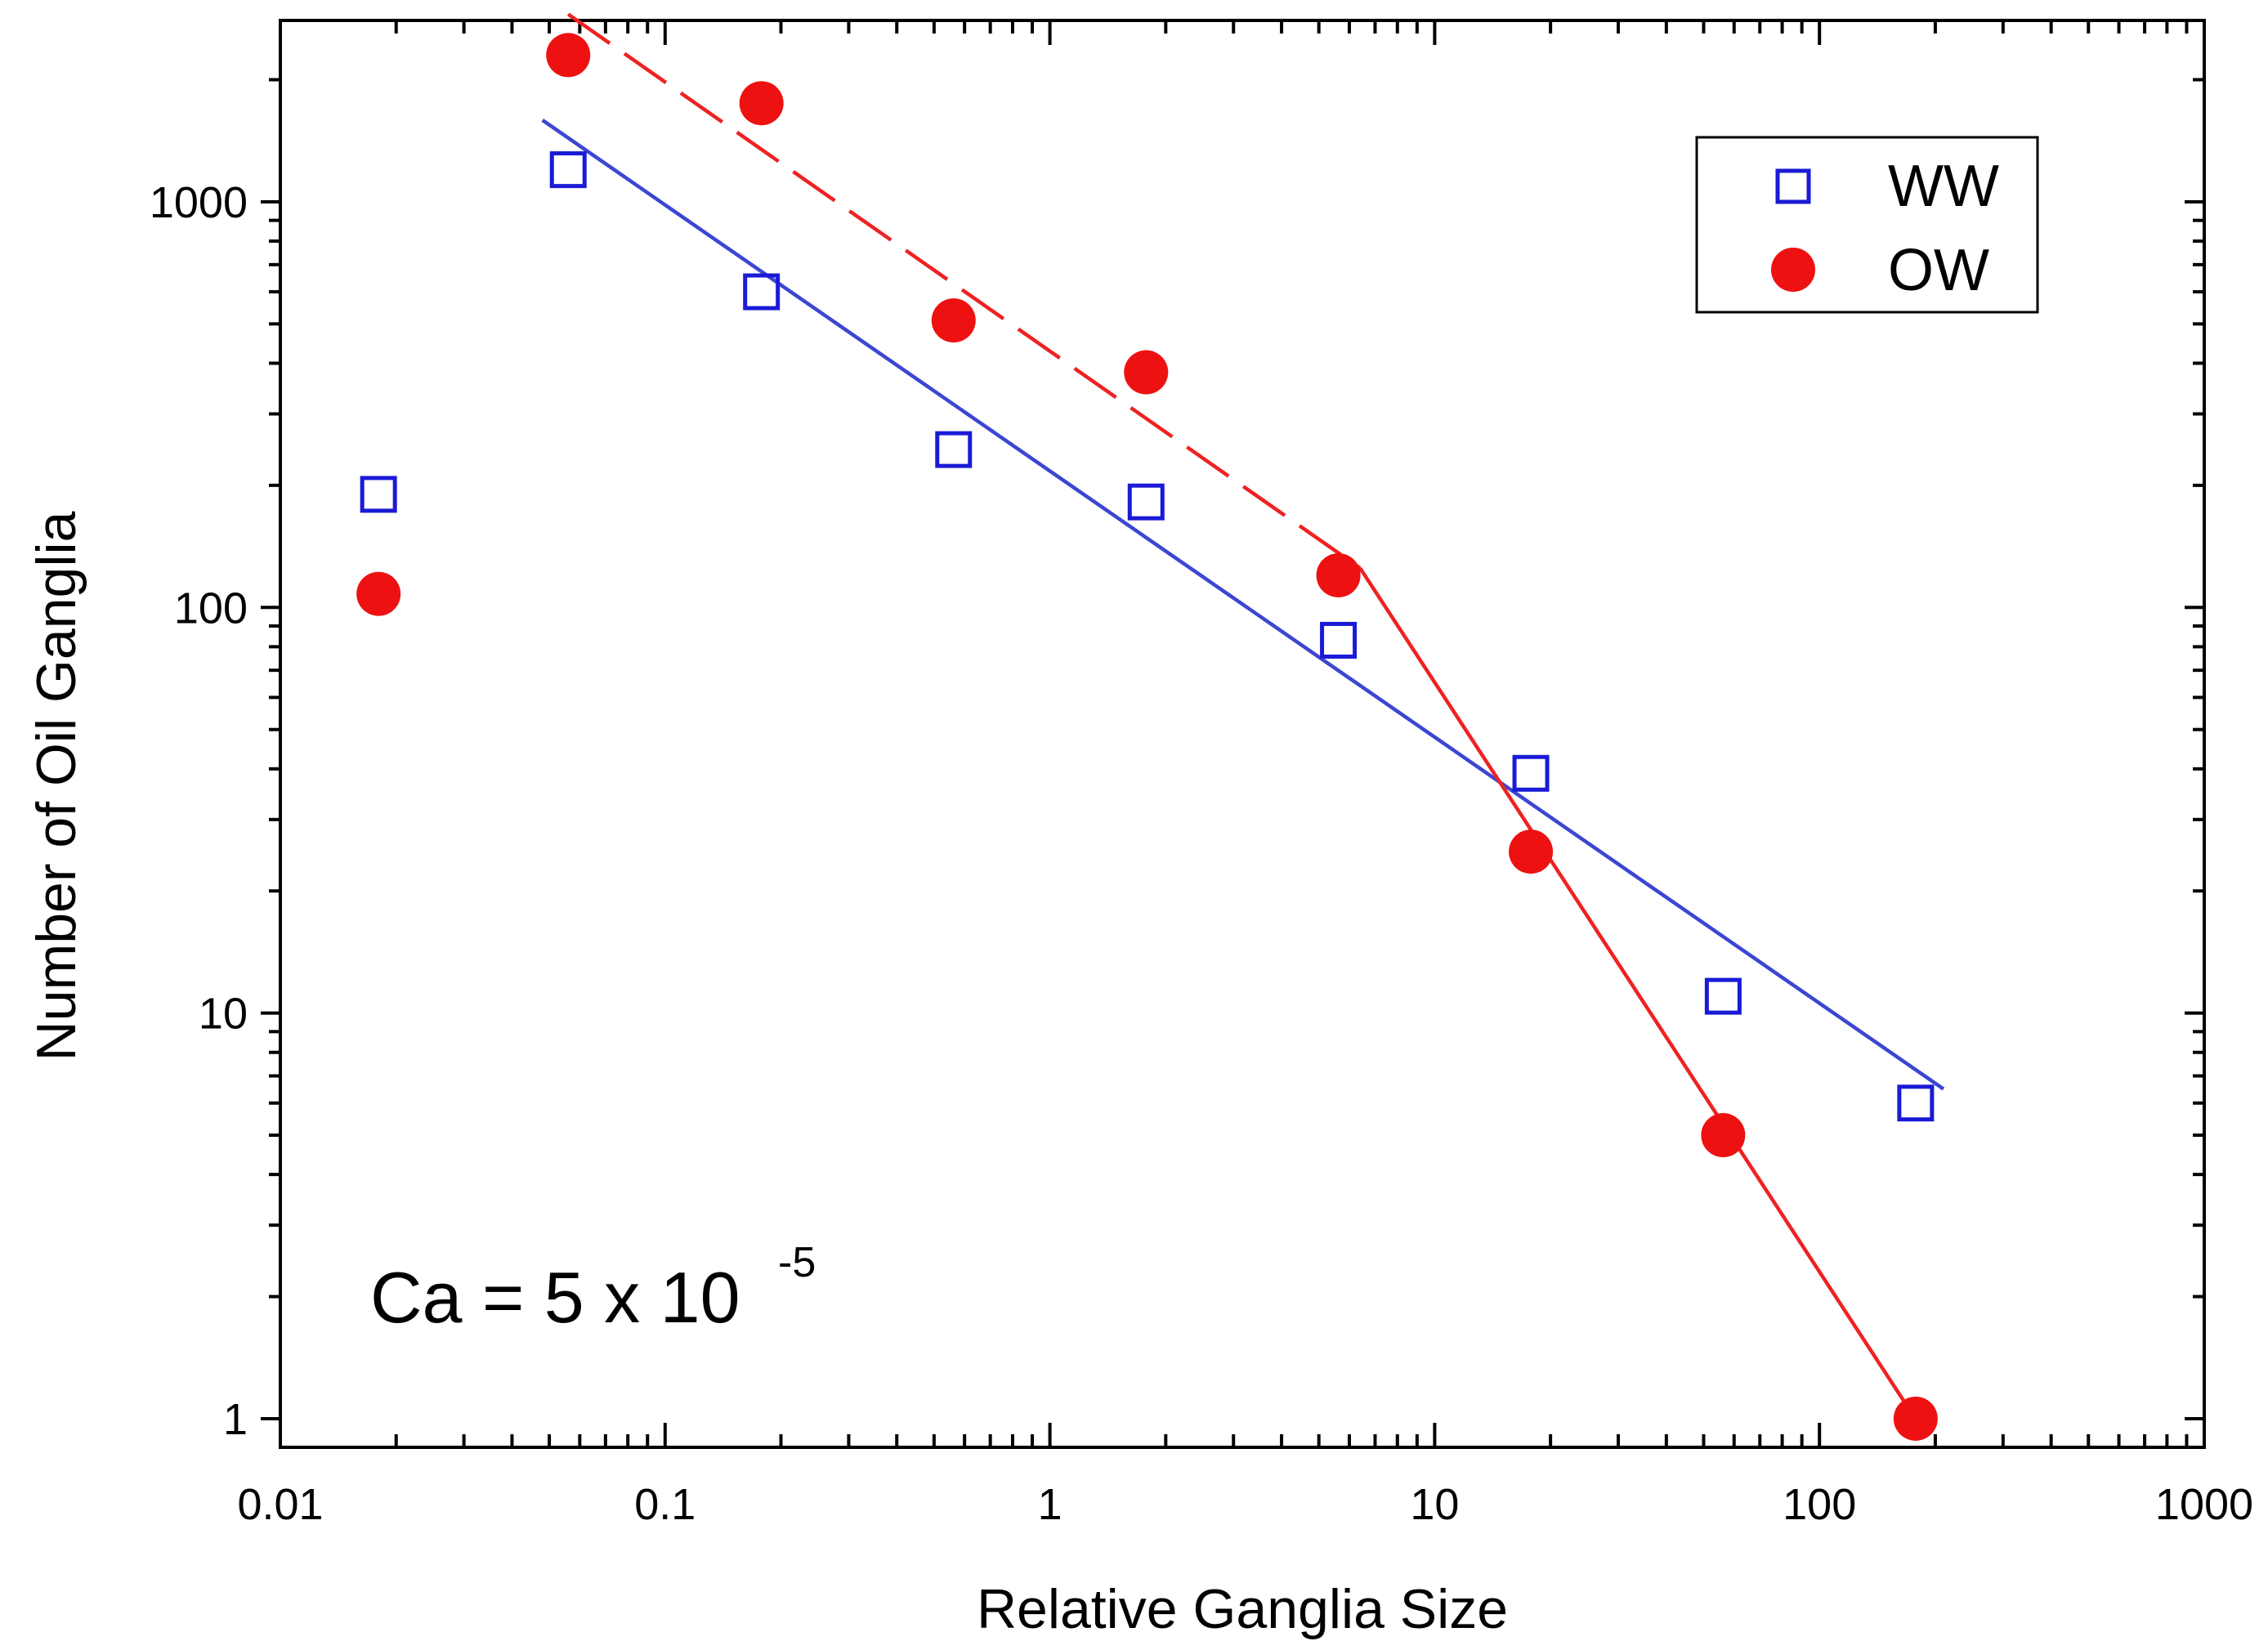 The image size is (2268, 1650). Describe the element at coordinates (280, 1504) in the screenshot. I see `x-tick-label: 0.01` at that location.